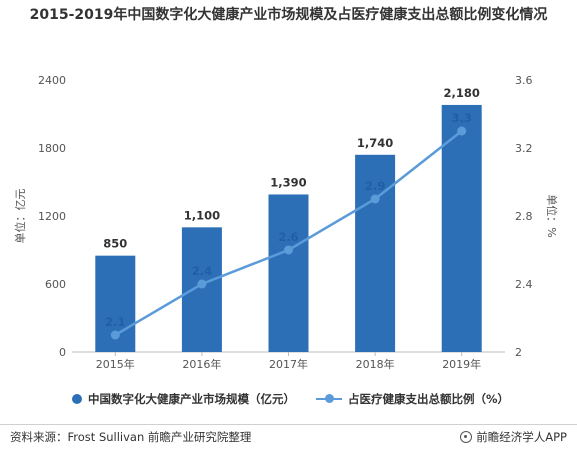 Image resolution: width=577 pixels, height=454 pixels. What do you see at coordinates (524, 216) in the screenshot?
I see `y2-tick-label-2: 2.8` at bounding box center [524, 216].